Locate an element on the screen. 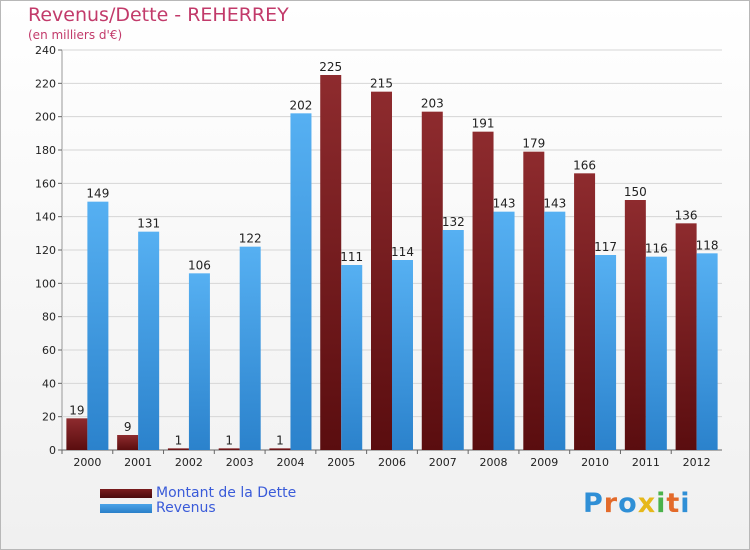 This screenshot has width=750, height=550. chart-title: Revenus/Dette - REHERREY is located at coordinates (158, 15).